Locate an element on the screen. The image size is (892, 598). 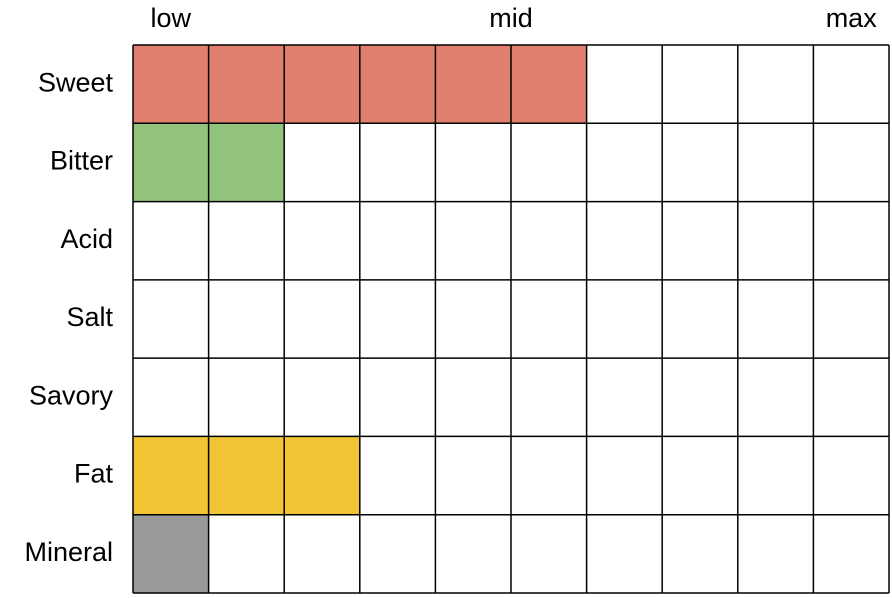
row-label: Mineral is located at coordinates (68, 552).